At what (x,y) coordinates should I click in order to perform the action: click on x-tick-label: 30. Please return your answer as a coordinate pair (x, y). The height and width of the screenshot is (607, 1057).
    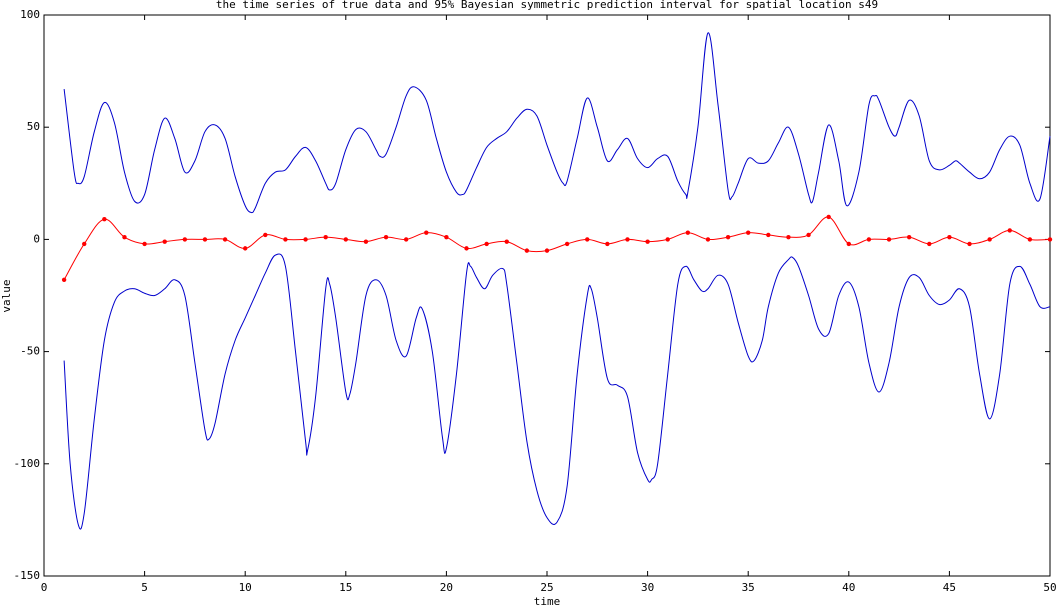
    Looking at the image, I should click on (647, 587).